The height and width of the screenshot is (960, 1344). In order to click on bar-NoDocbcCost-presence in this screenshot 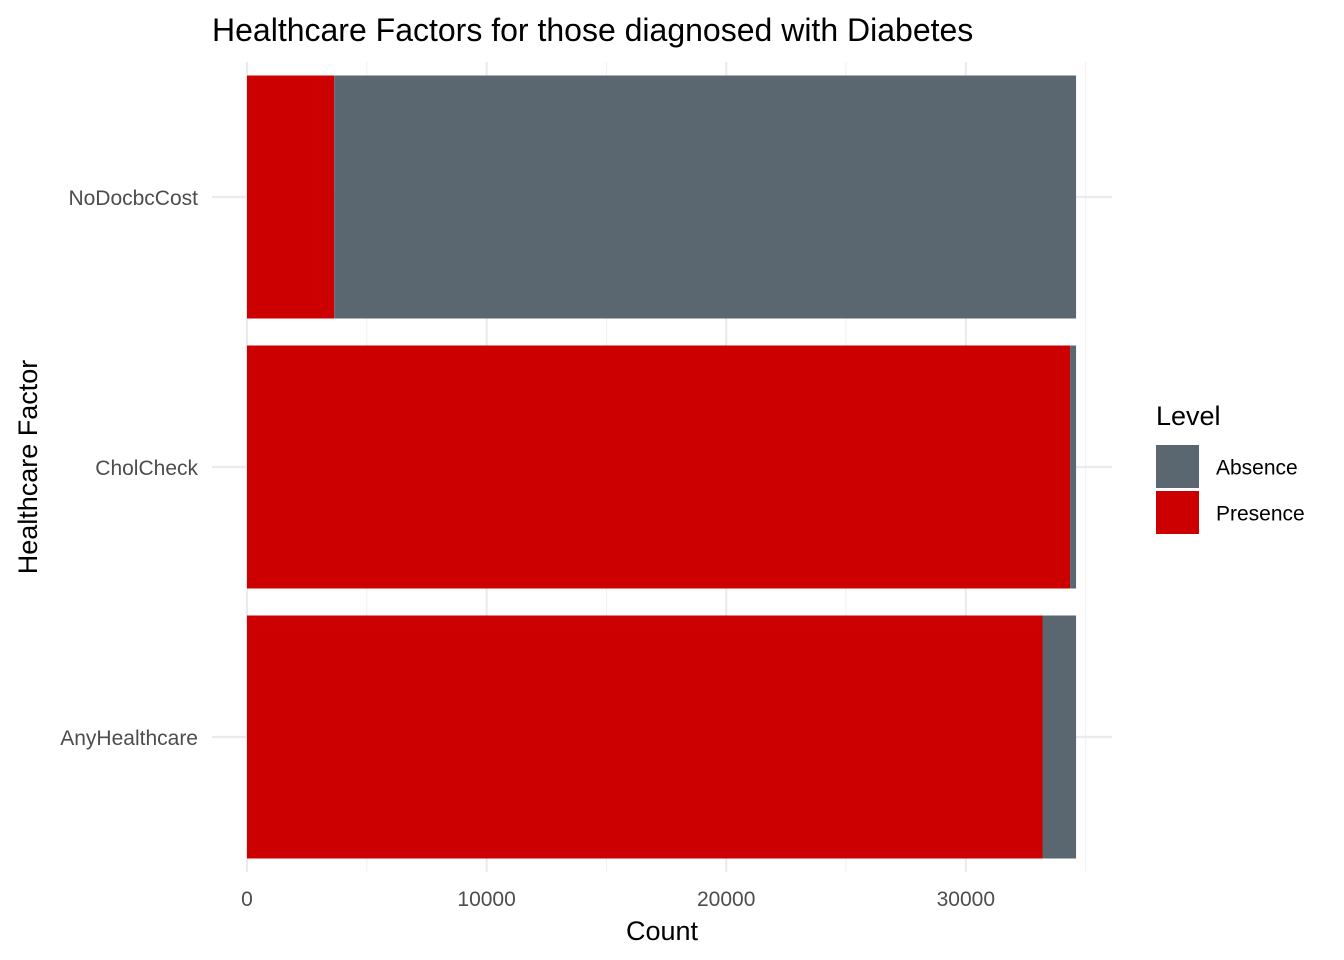, I will do `click(290, 197)`.